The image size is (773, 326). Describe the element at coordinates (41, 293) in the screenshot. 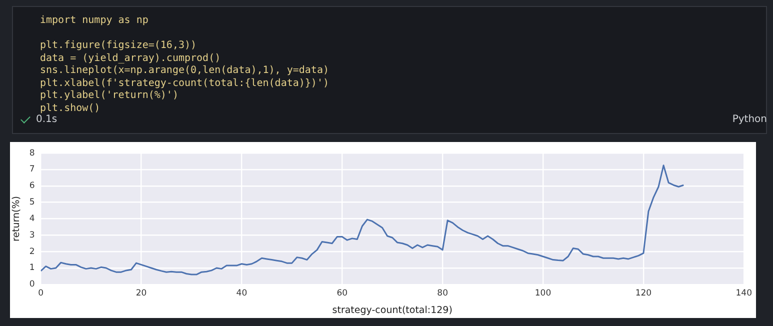

I see `x-tick-label: 0` at that location.